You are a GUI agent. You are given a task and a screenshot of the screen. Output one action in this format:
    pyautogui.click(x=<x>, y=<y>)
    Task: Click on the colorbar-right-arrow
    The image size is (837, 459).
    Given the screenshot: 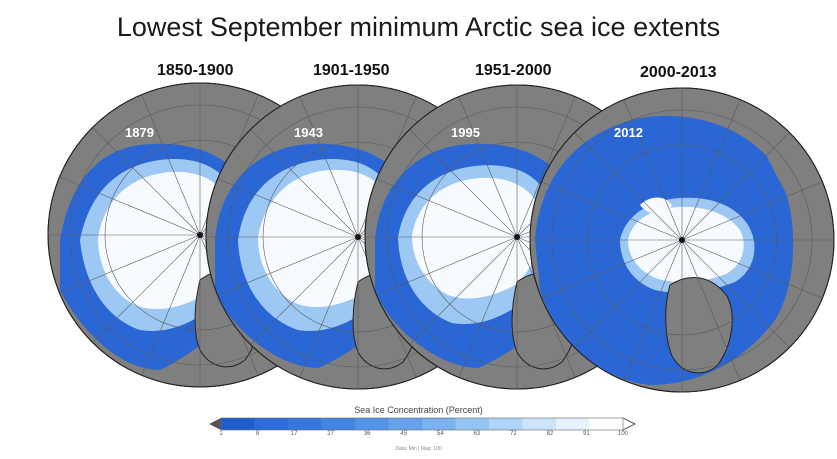 What is the action you would take?
    pyautogui.click(x=629, y=424)
    